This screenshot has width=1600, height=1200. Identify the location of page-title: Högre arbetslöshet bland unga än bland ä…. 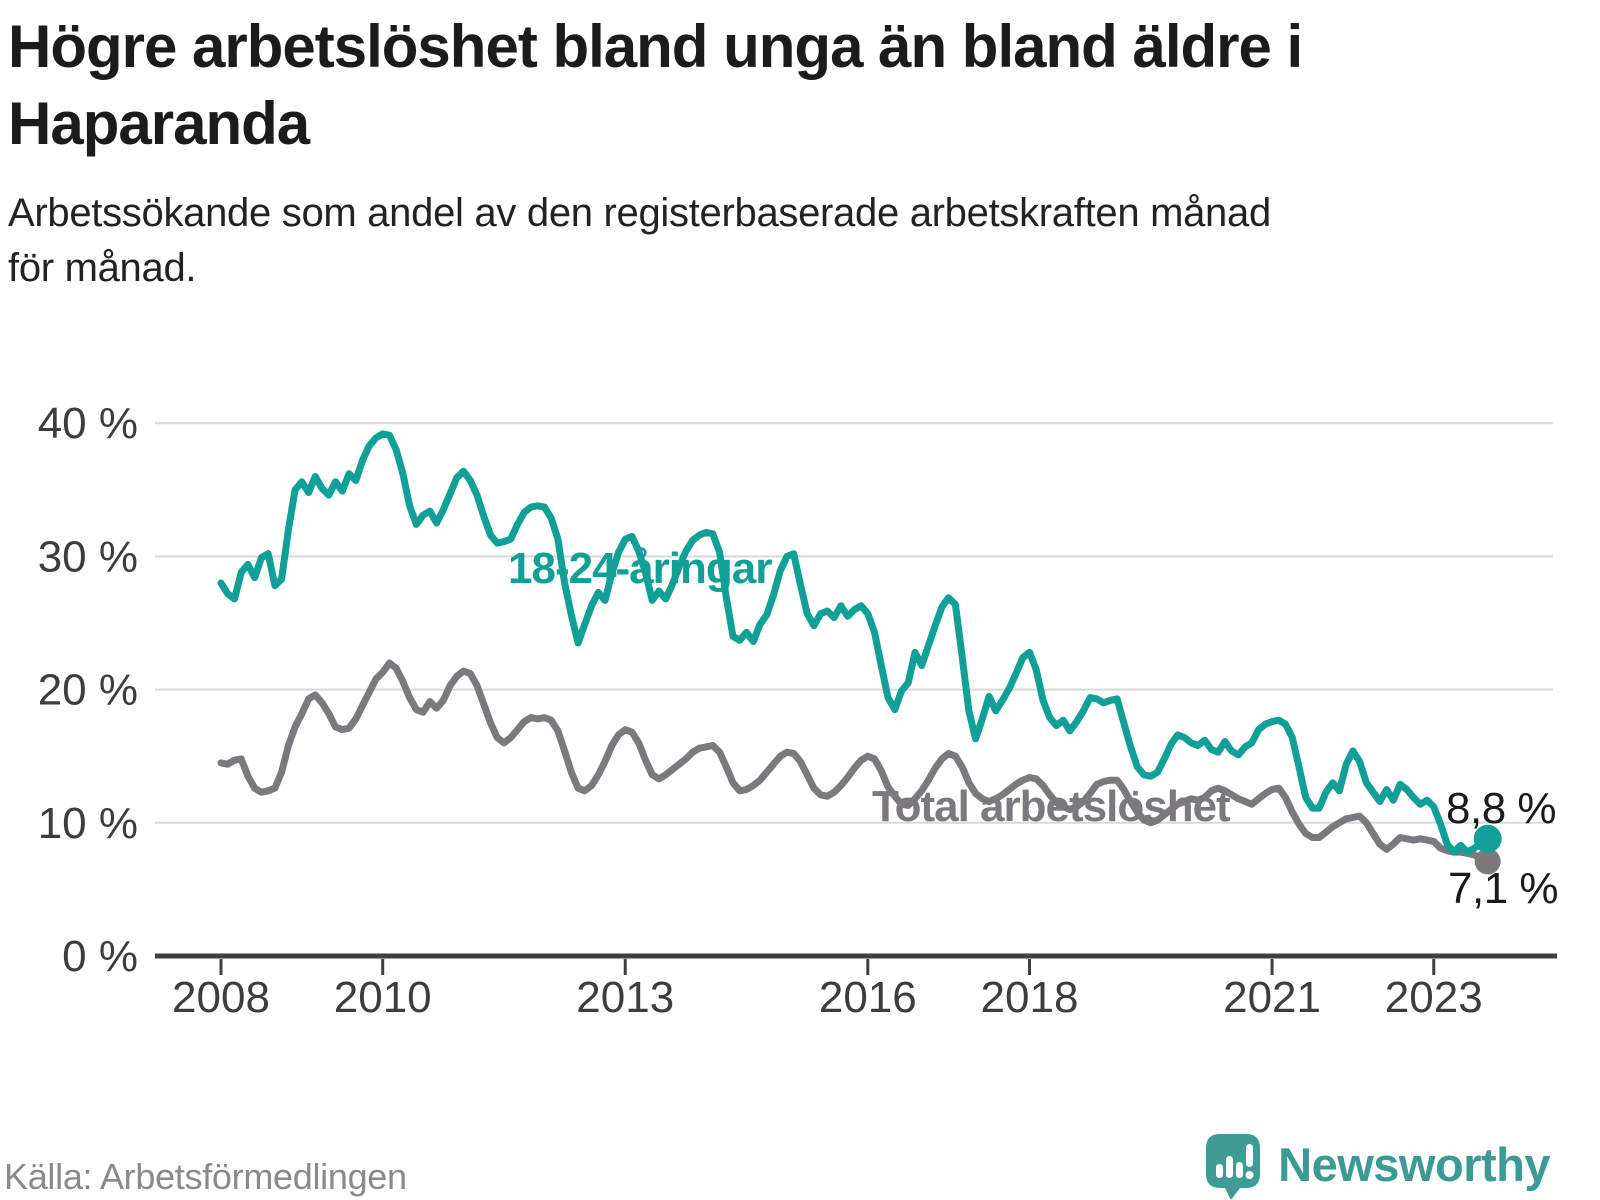
(788, 85).